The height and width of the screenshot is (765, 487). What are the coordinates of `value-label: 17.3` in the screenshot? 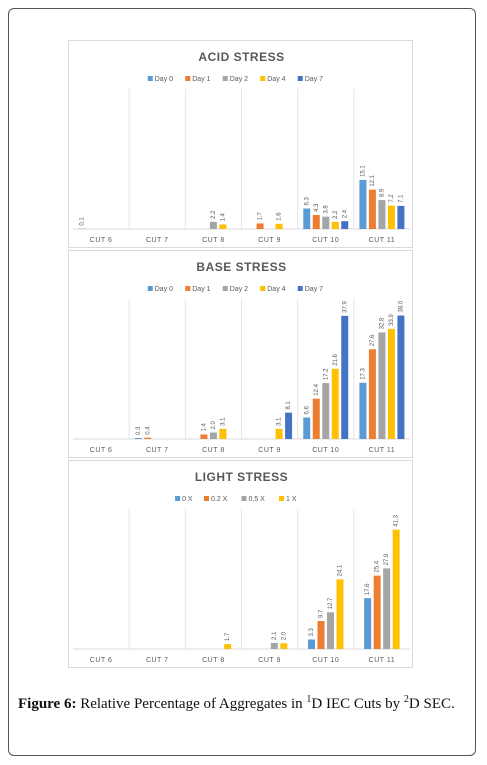 It's located at (363, 373).